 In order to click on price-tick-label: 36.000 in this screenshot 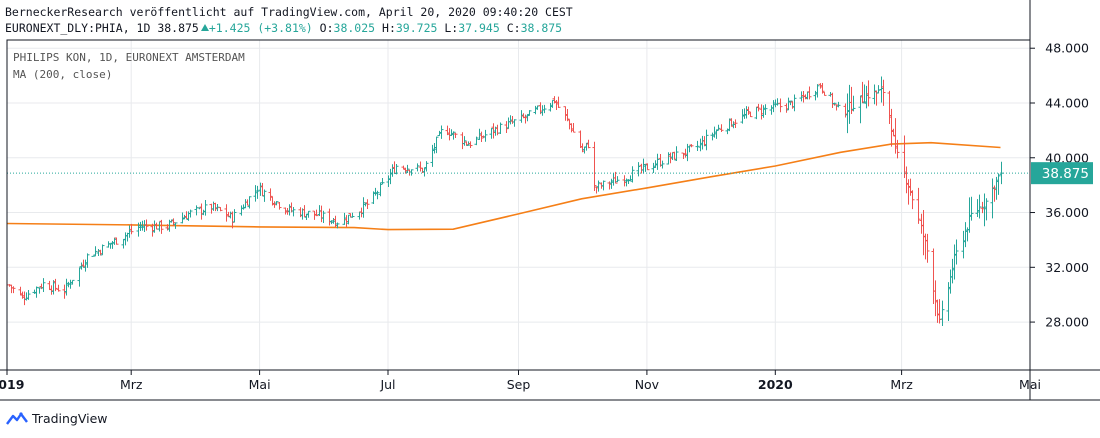, I will do `click(1067, 212)`.